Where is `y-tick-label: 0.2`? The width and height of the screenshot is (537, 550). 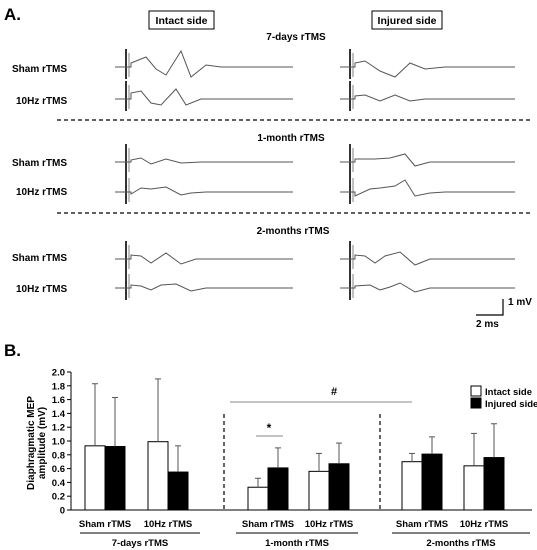
y-tick-label: 0.2 is located at coordinates (58, 497).